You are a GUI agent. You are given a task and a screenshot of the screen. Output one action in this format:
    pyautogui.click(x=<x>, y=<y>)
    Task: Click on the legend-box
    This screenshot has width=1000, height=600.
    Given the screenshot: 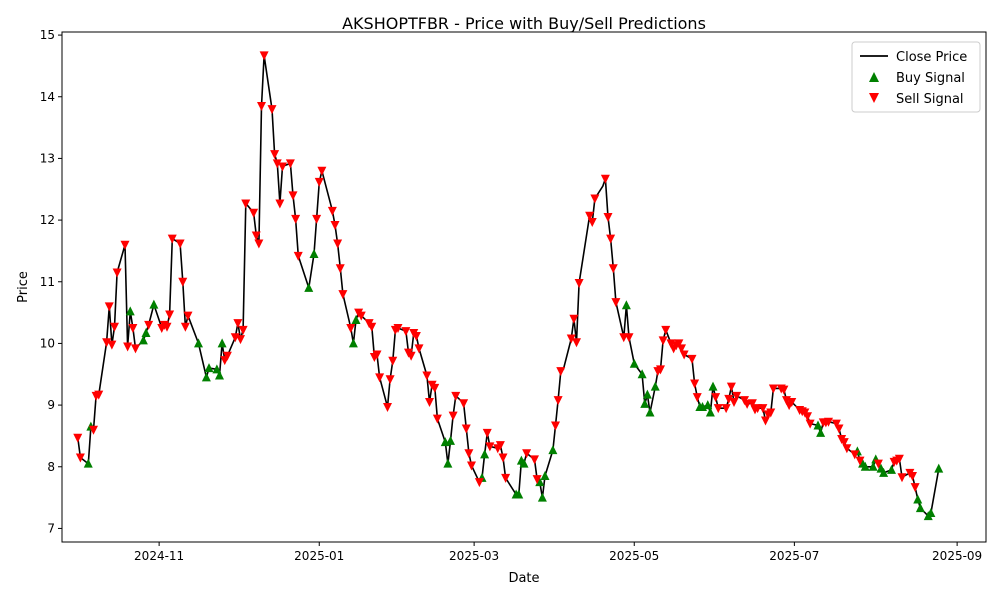 What is the action you would take?
    pyautogui.click(x=916, y=77)
    